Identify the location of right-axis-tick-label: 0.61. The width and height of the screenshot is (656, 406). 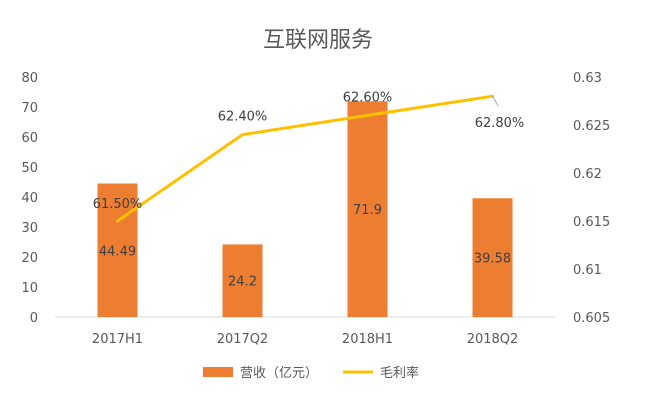
(587, 270).